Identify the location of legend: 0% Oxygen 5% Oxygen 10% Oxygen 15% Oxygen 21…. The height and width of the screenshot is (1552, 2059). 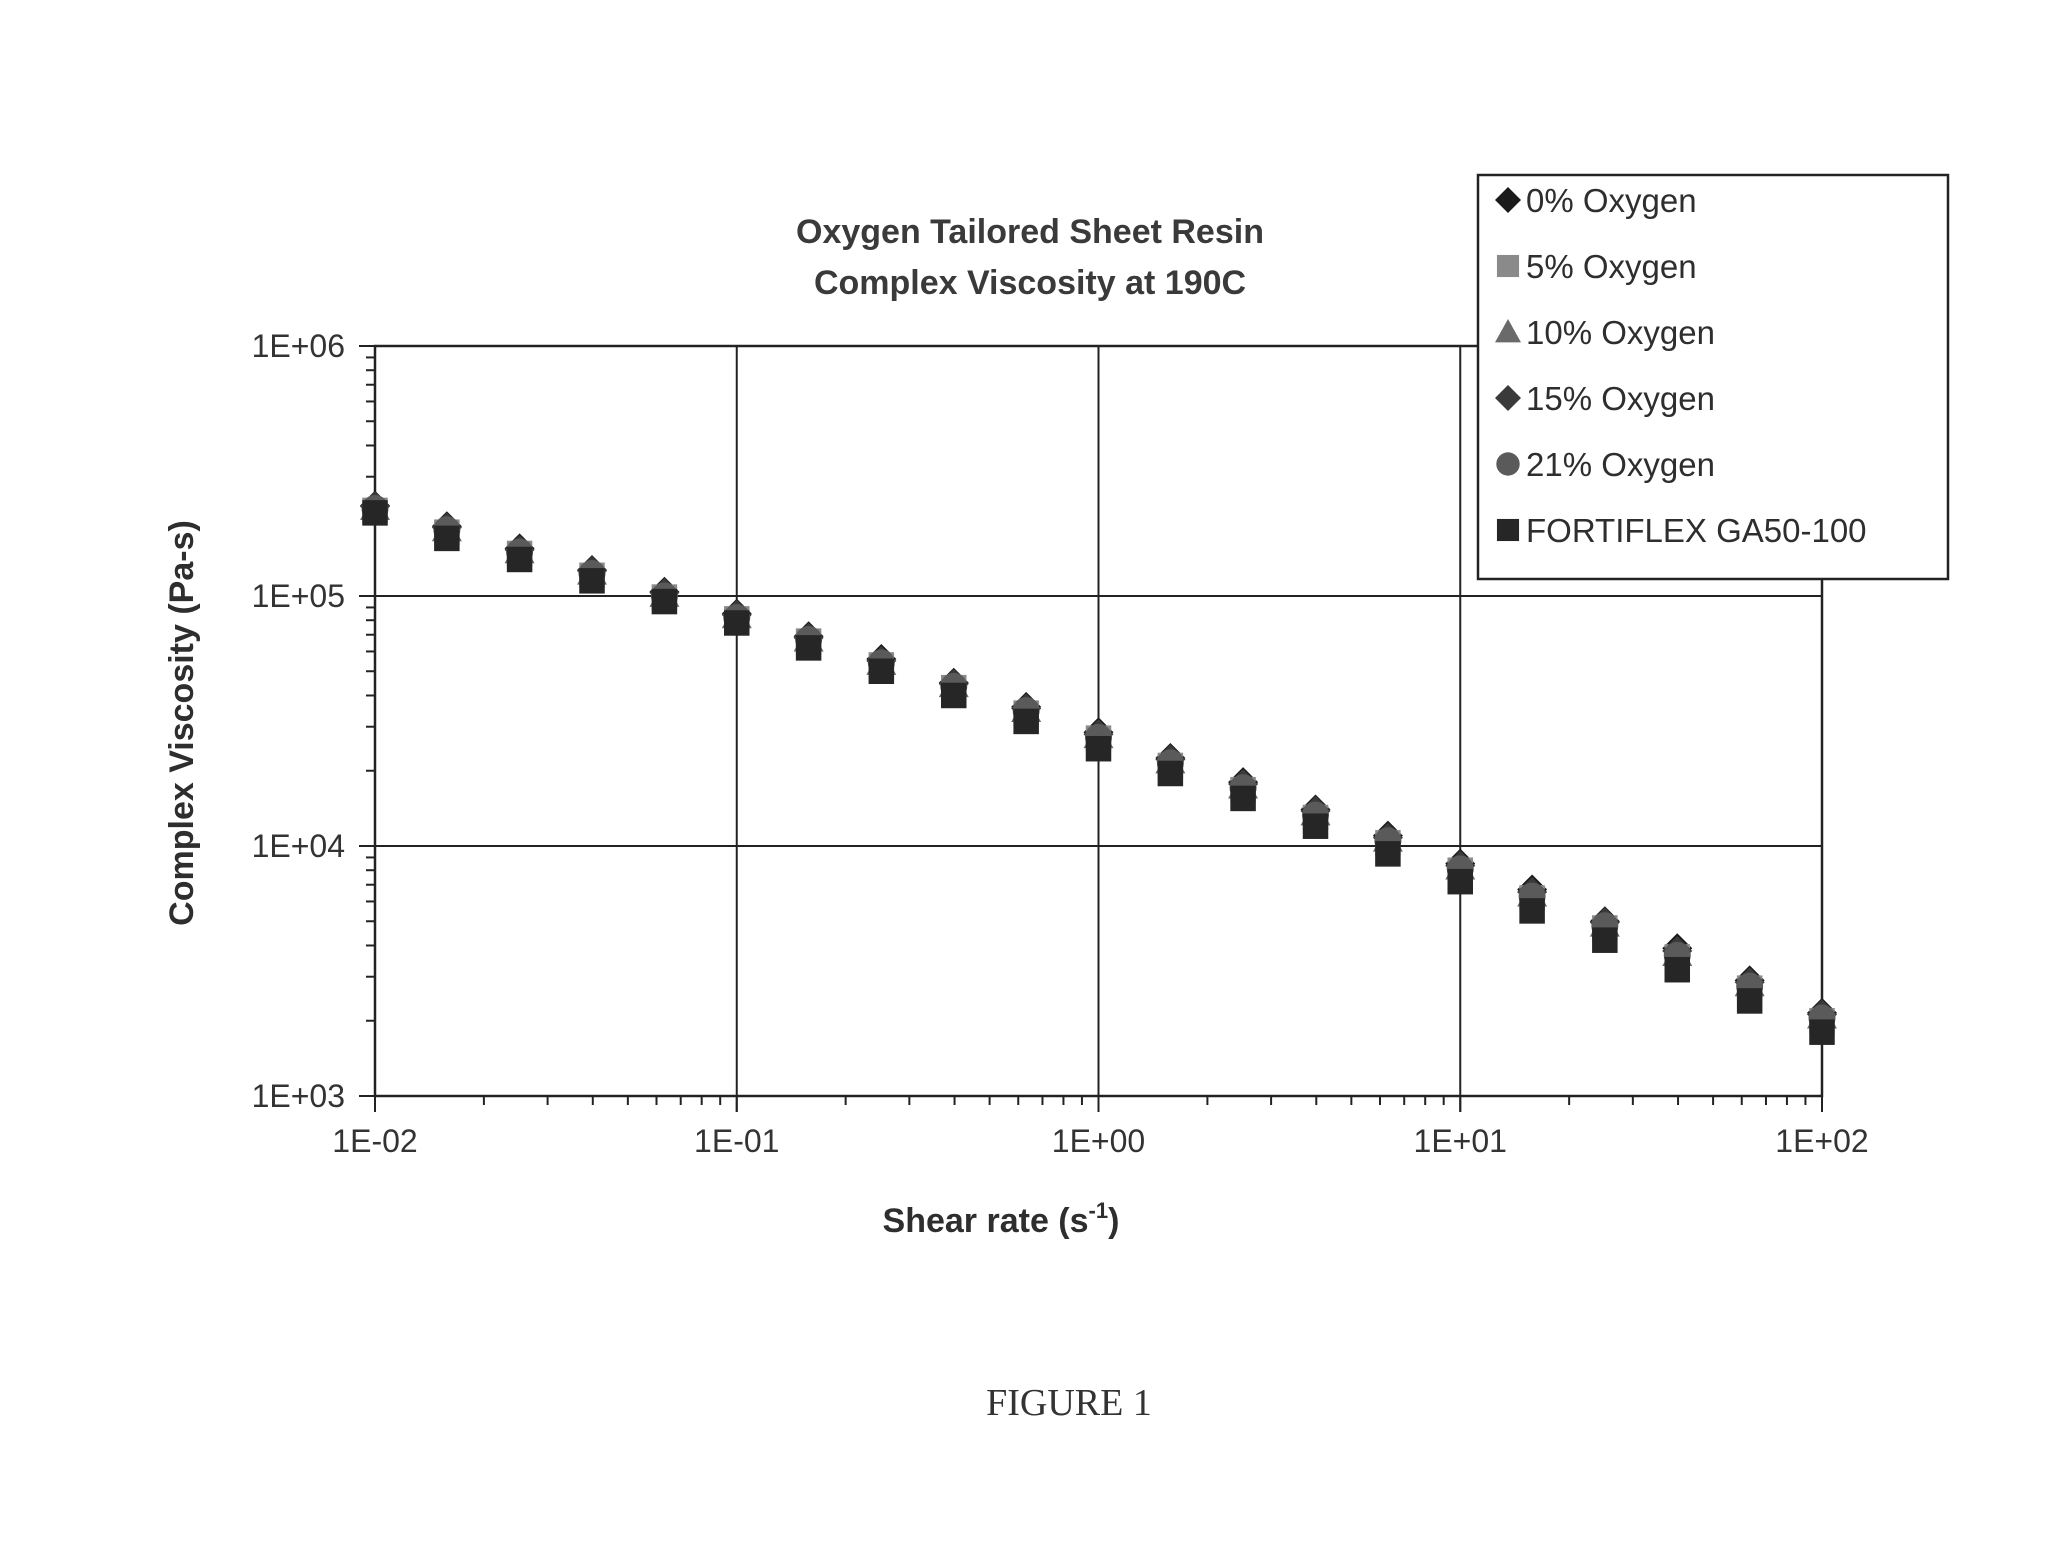
(1713, 377).